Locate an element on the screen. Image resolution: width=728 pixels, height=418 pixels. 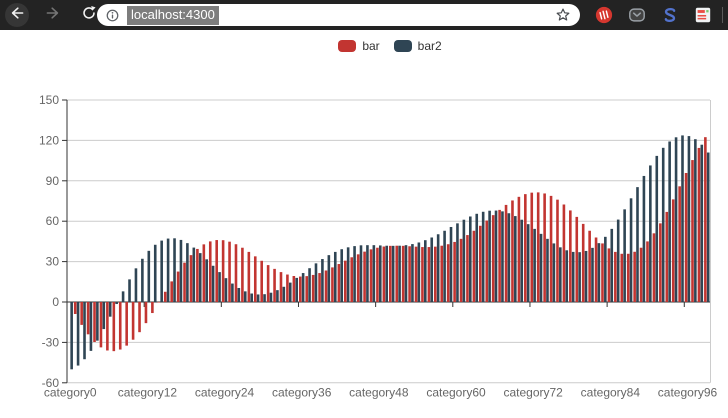
site-info-icon is located at coordinates (112, 15).